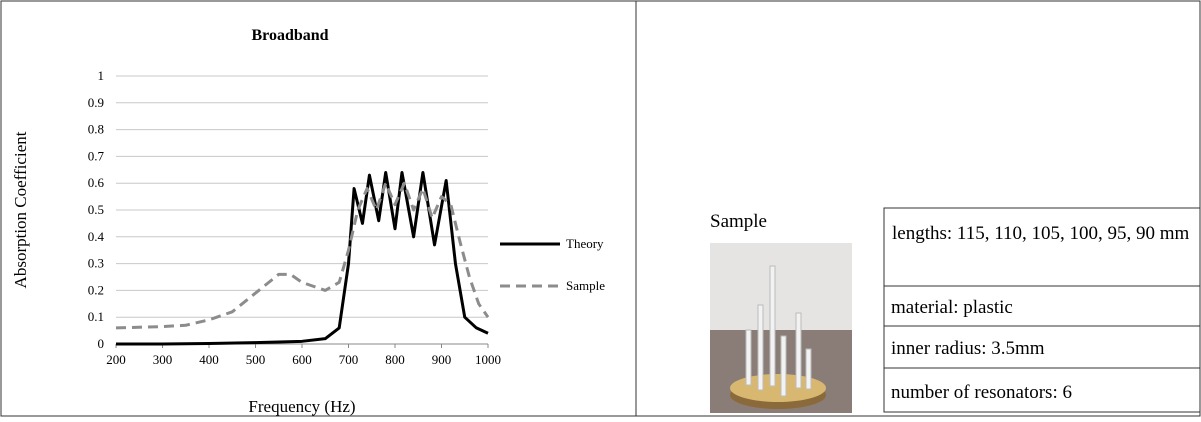 This screenshot has height=422, width=1201. What do you see at coordinates (96, 209) in the screenshot?
I see `y-tick-label: 0.5` at bounding box center [96, 209].